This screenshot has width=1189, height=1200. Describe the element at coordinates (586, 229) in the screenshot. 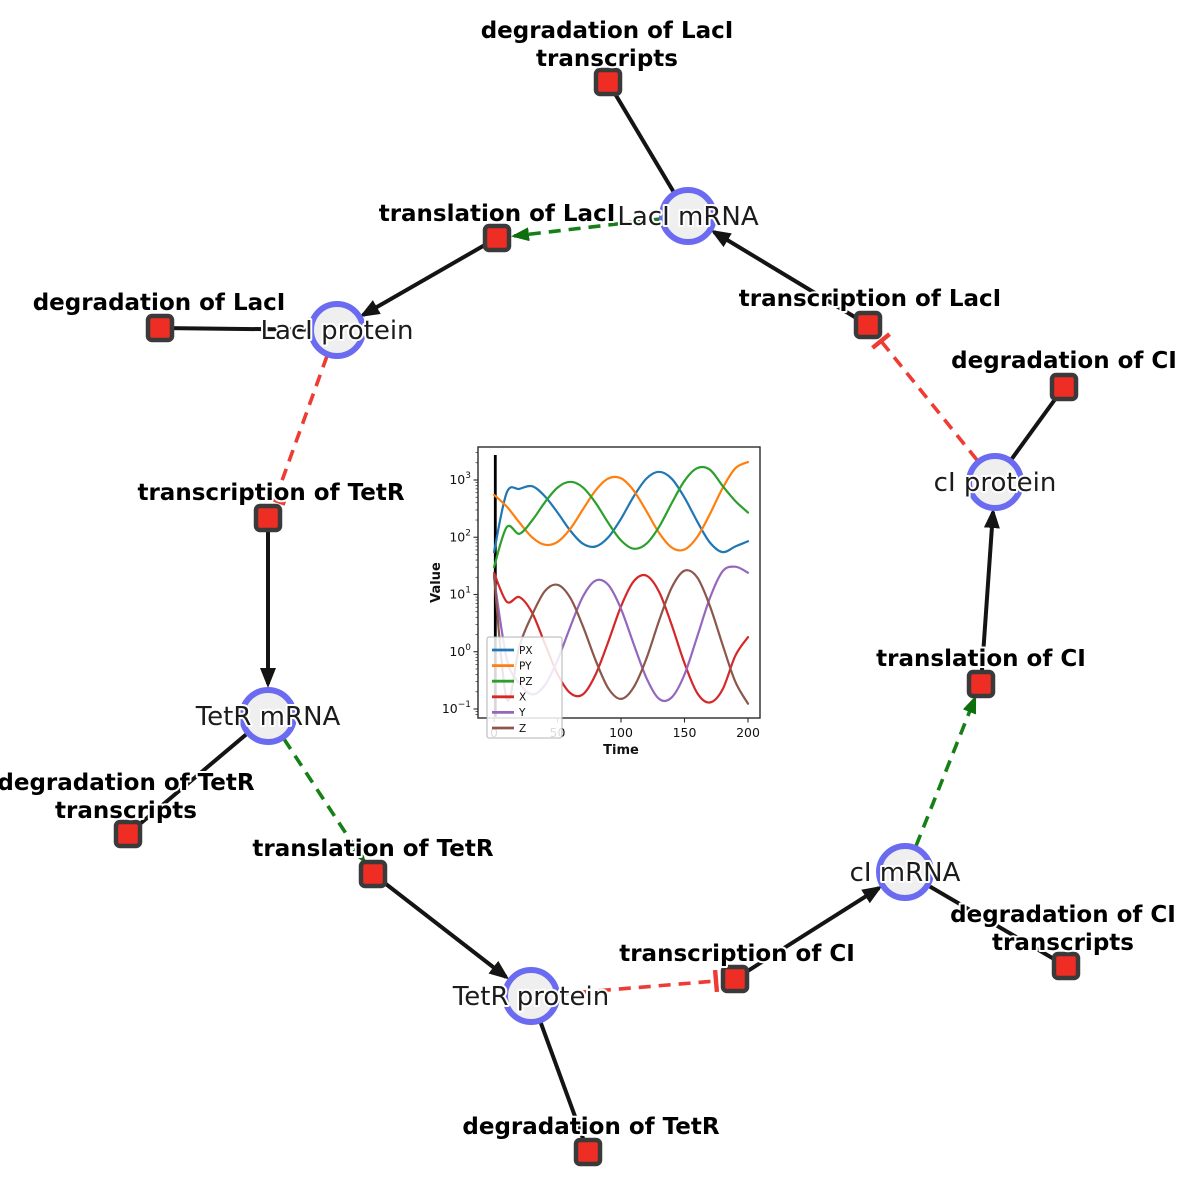

I see `edge-laci-mrna-stimulates-translation-laci` at that location.